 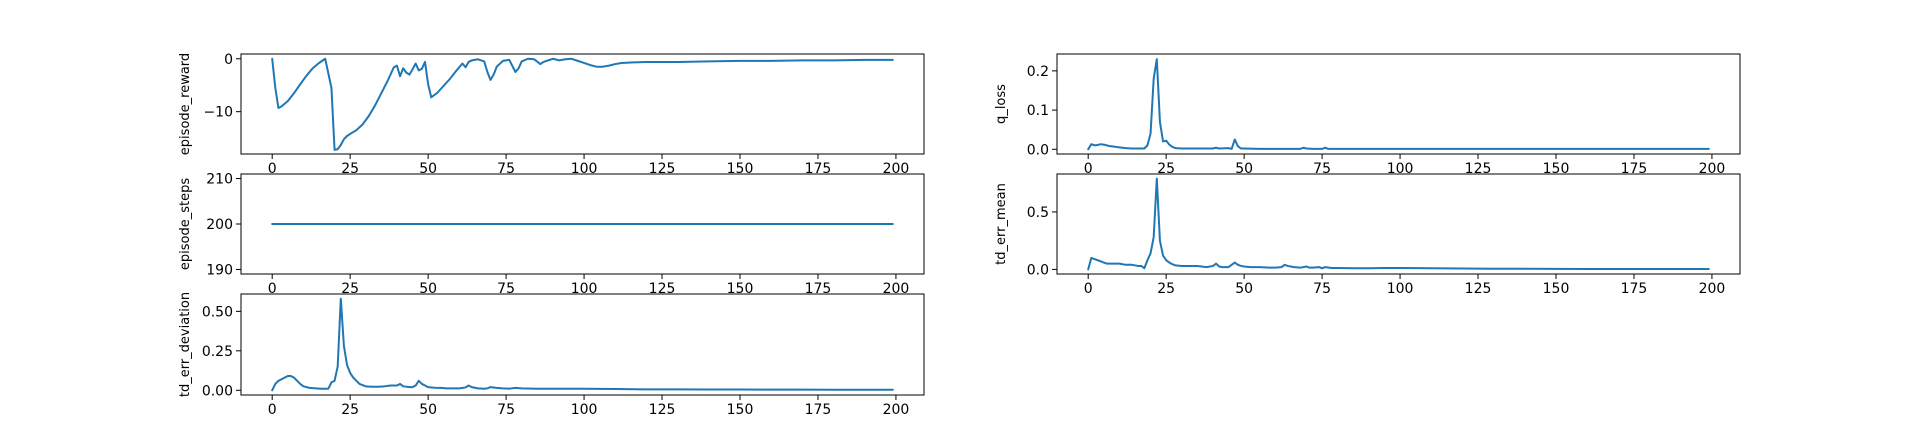 I want to click on y-tick-label: −10, so click(x=218, y=113).